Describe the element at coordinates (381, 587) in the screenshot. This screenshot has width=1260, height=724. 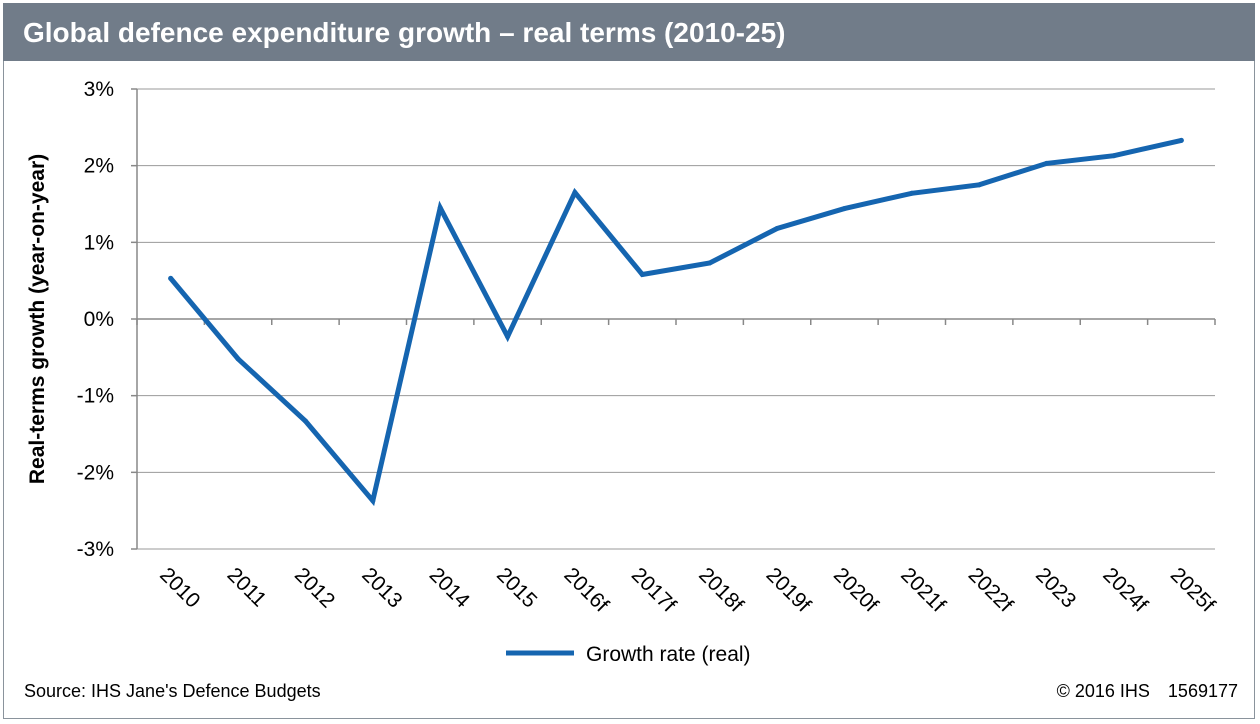
I see `x-tick-label: 2013` at that location.